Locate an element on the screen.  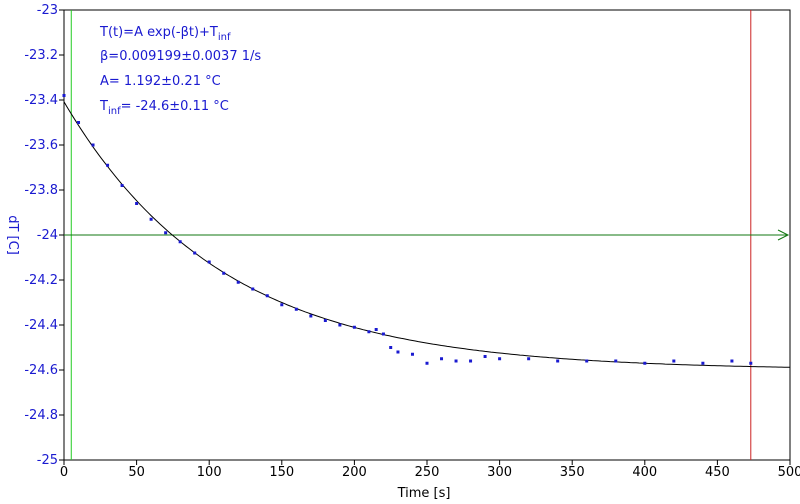
annotation-amplitude: A= 1.192±0.21 °C is located at coordinates (160, 81).